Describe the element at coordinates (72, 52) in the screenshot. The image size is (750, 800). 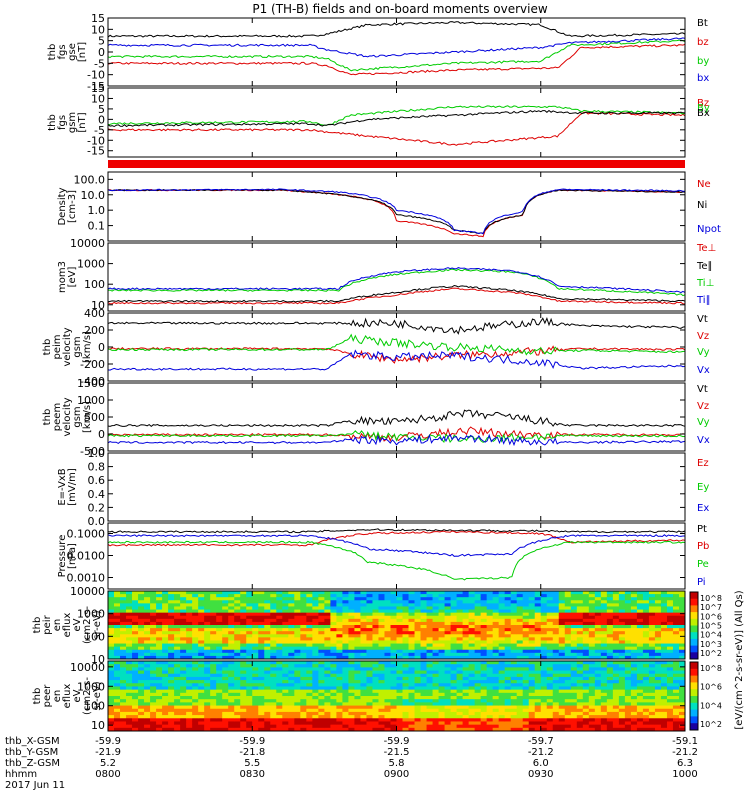
I see `ylabel-line: gse` at that location.